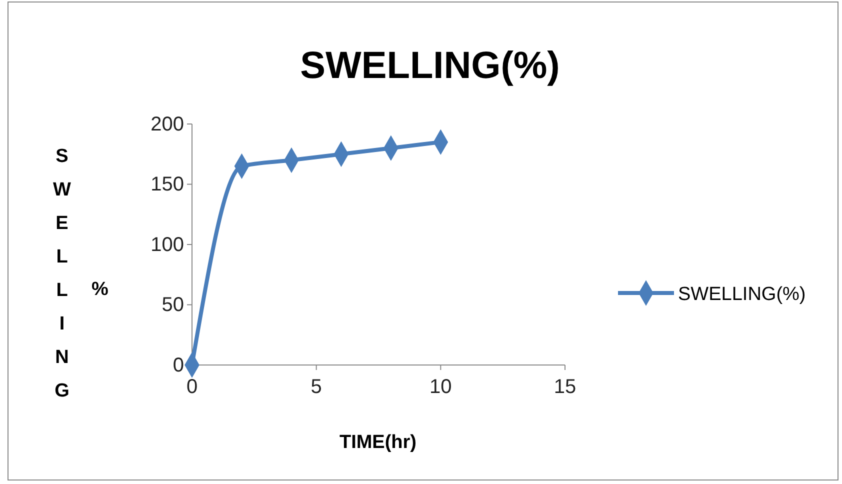  What do you see at coordinates (441, 387) in the screenshot?
I see `x-tick-label: 10` at bounding box center [441, 387].